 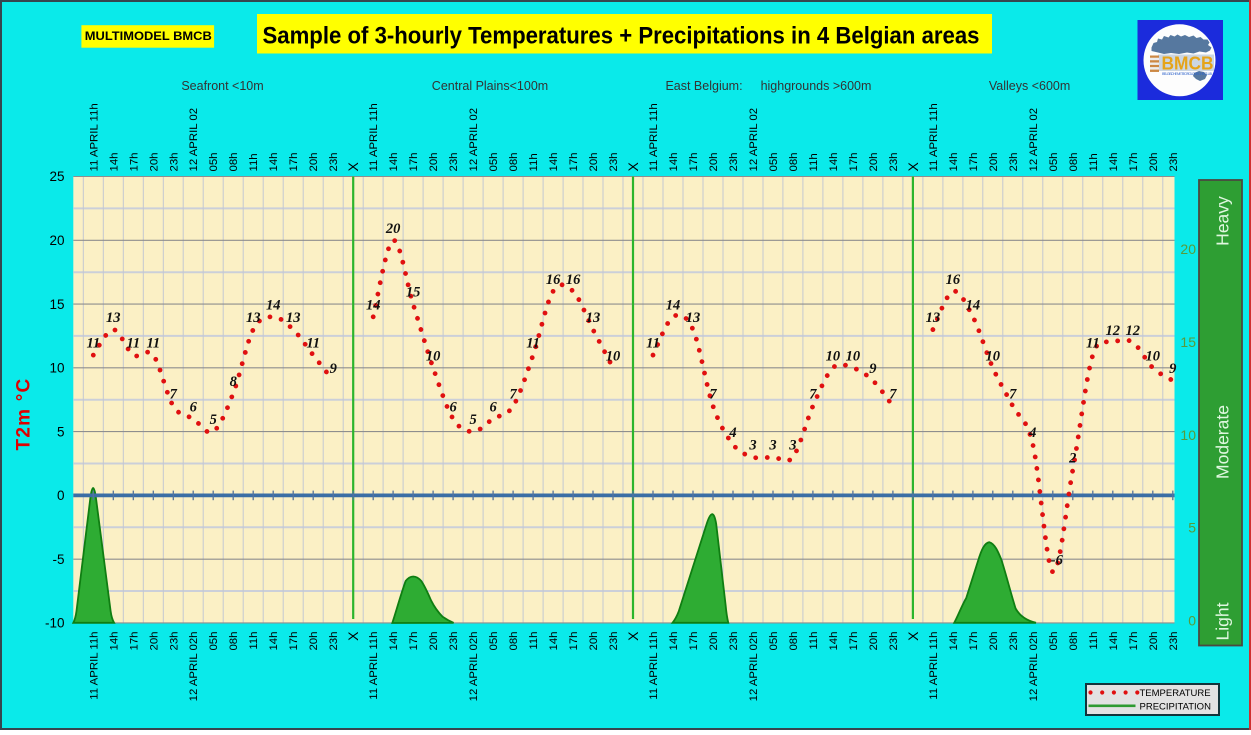 What do you see at coordinates (1057, 560) in the screenshot?
I see `svg-text: -6` at bounding box center [1057, 560].